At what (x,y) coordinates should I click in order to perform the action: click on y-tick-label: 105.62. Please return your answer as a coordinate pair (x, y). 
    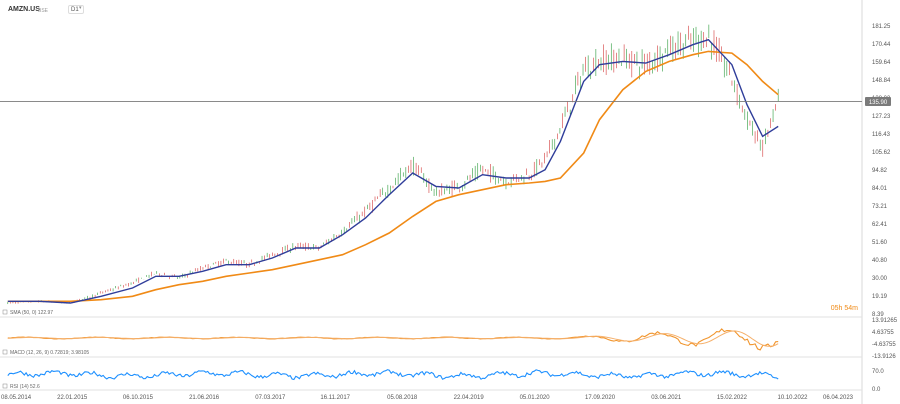
    Looking at the image, I should click on (881, 153).